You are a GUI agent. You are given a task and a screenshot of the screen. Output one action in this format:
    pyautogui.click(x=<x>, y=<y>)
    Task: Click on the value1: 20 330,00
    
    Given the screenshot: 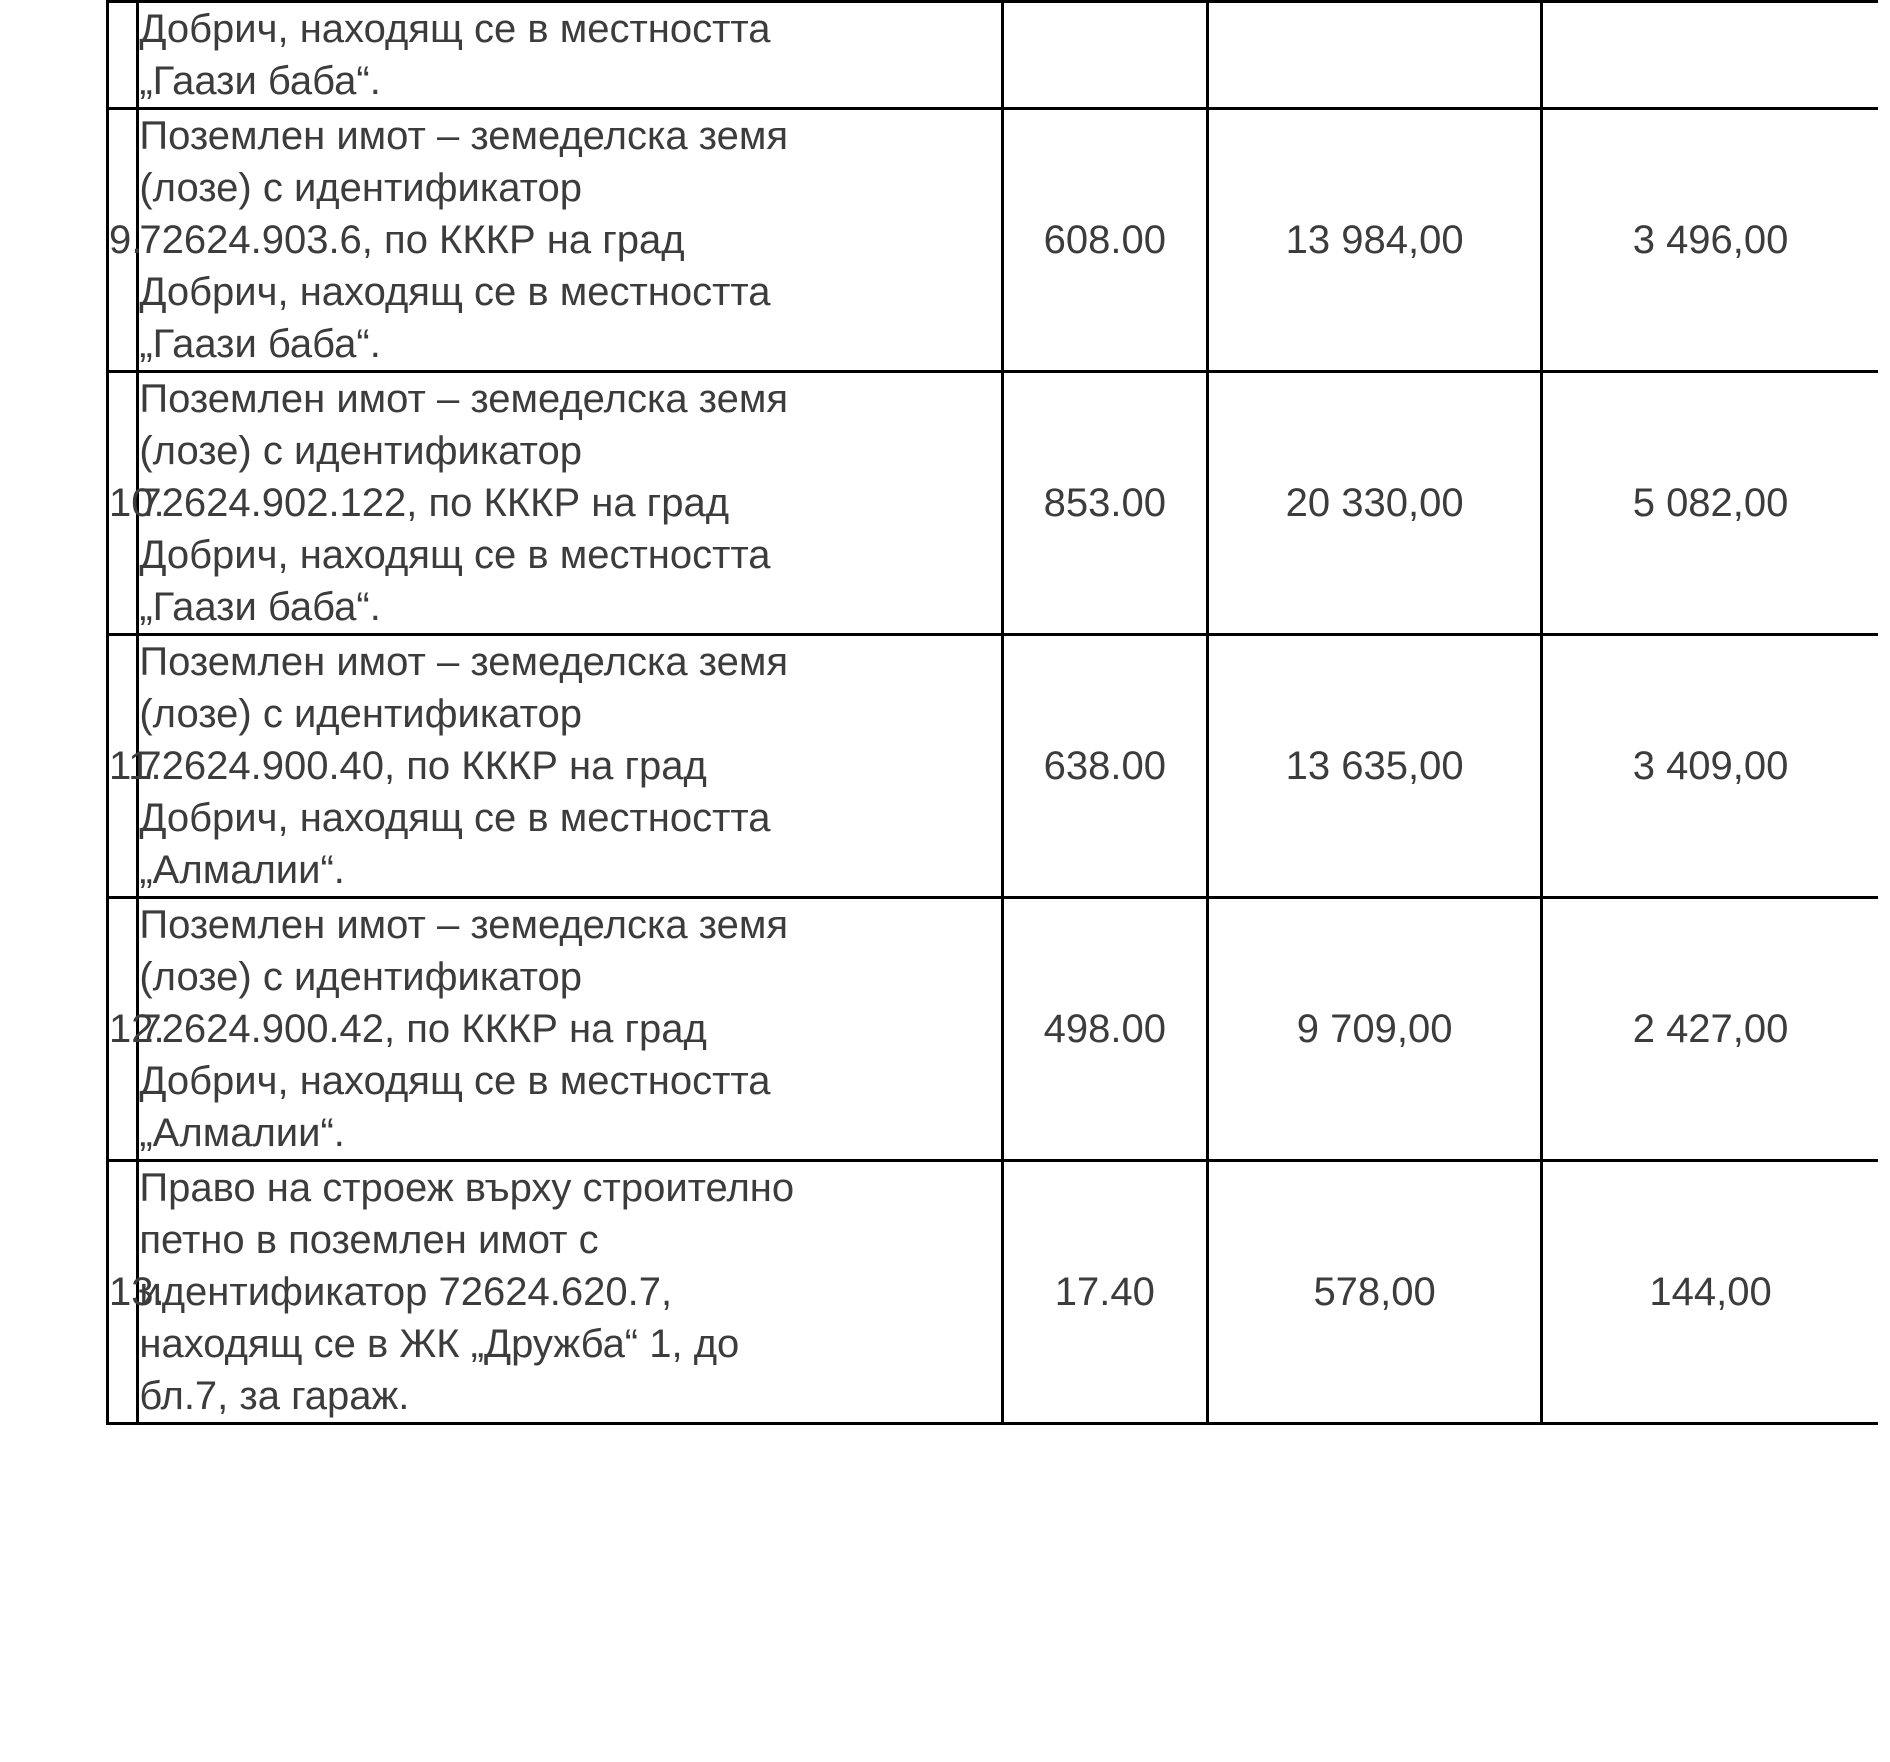 What is the action you would take?
    pyautogui.click(x=1374, y=503)
    